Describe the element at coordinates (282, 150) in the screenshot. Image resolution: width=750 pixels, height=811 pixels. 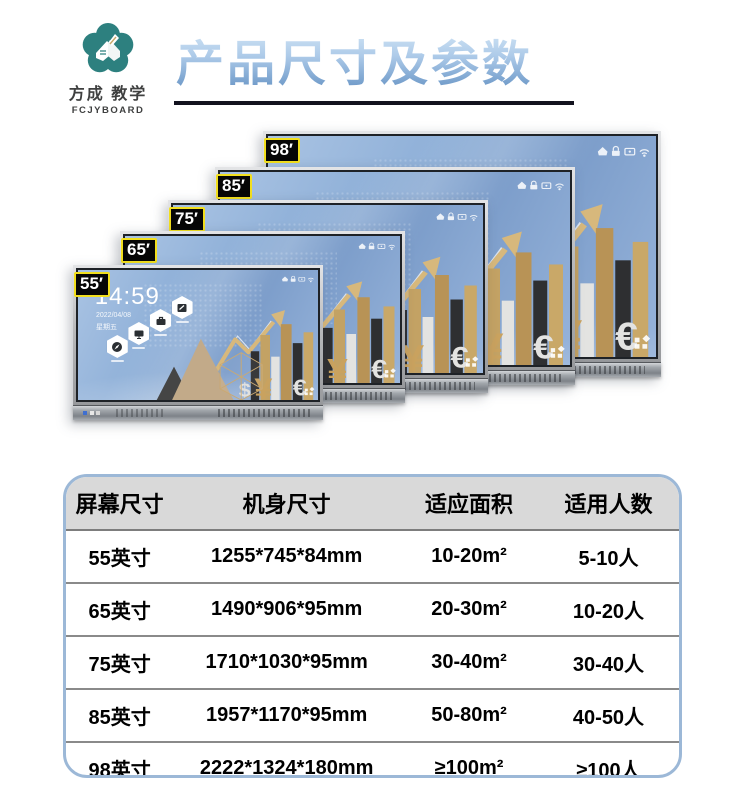
I see `size-tag-98: 98′` at that location.